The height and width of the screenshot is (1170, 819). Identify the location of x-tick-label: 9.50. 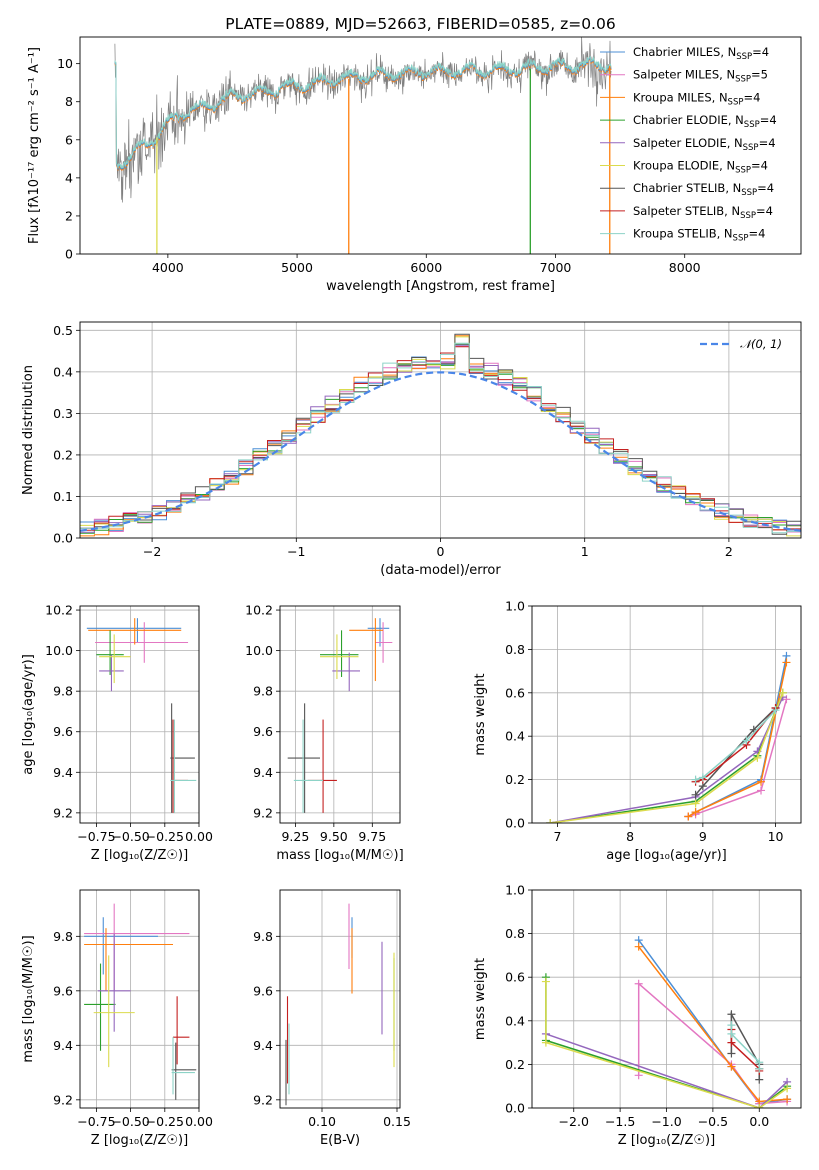
(334, 836).